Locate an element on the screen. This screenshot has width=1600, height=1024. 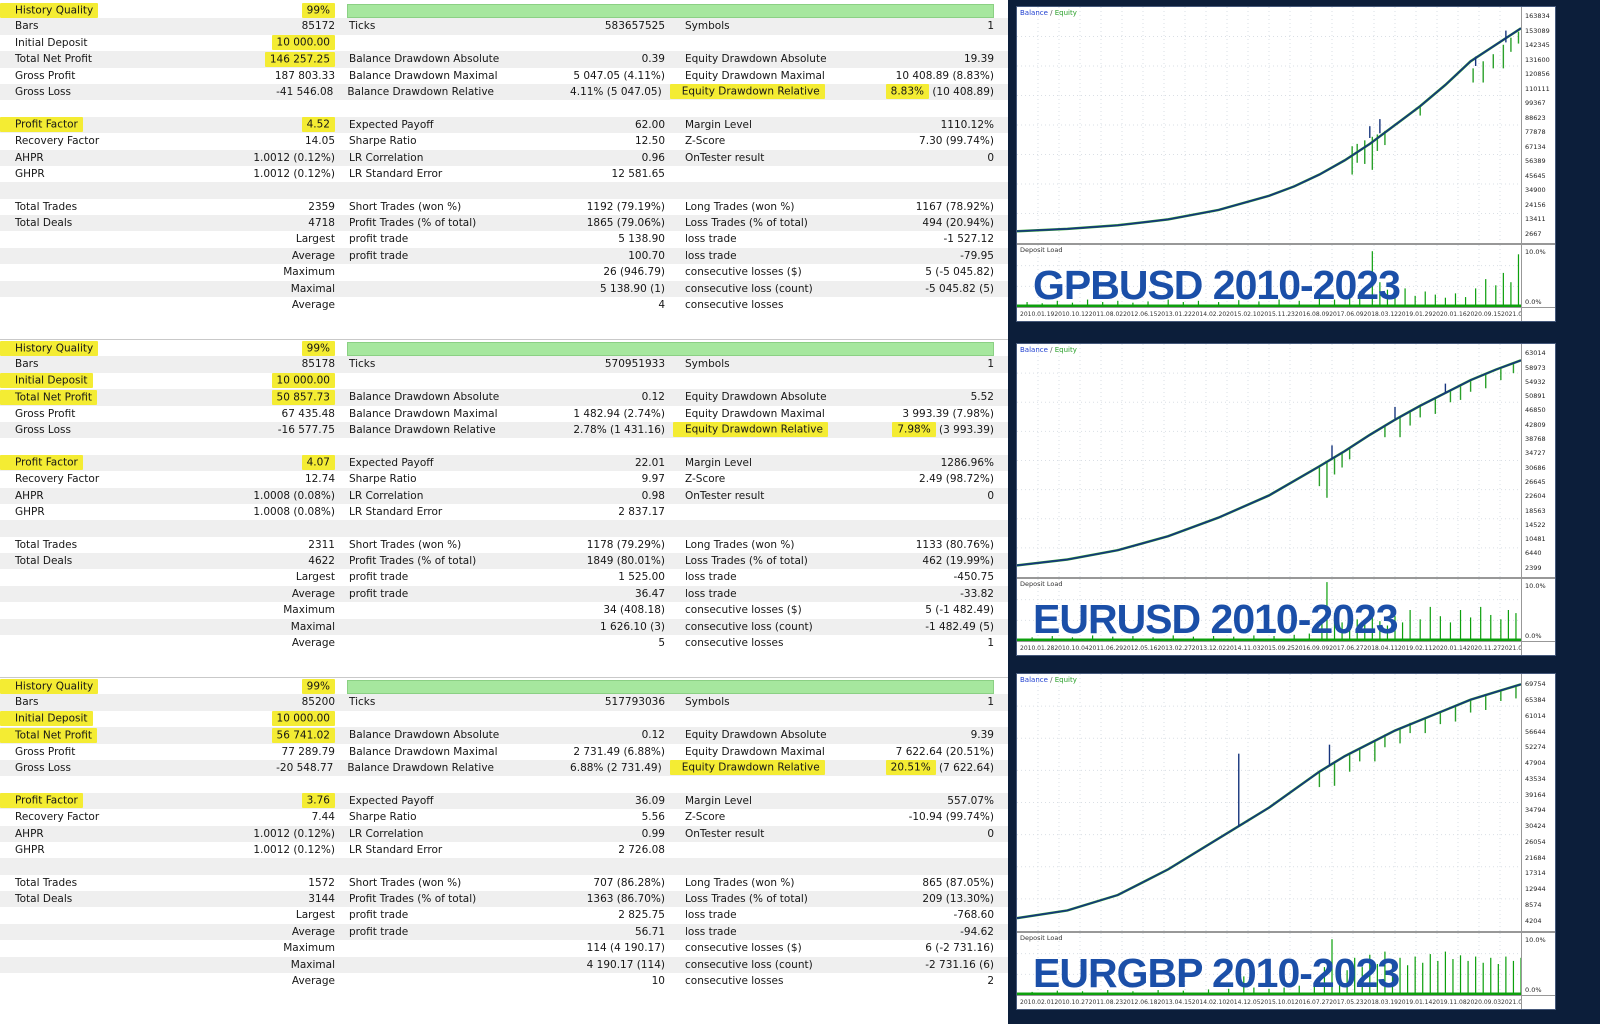
y-axis-tick-label: 39164 is located at coordinates (1535, 794).